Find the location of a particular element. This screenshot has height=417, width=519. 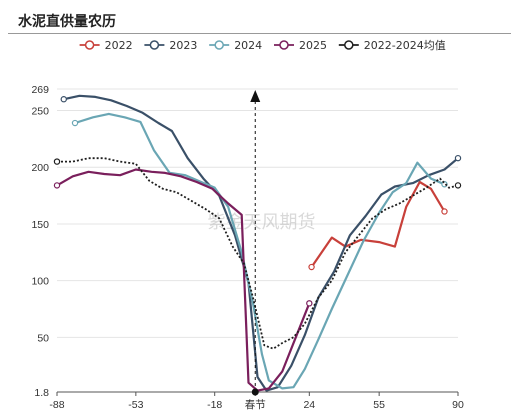

x-tick-label-4: 24 is located at coordinates (309, 405).